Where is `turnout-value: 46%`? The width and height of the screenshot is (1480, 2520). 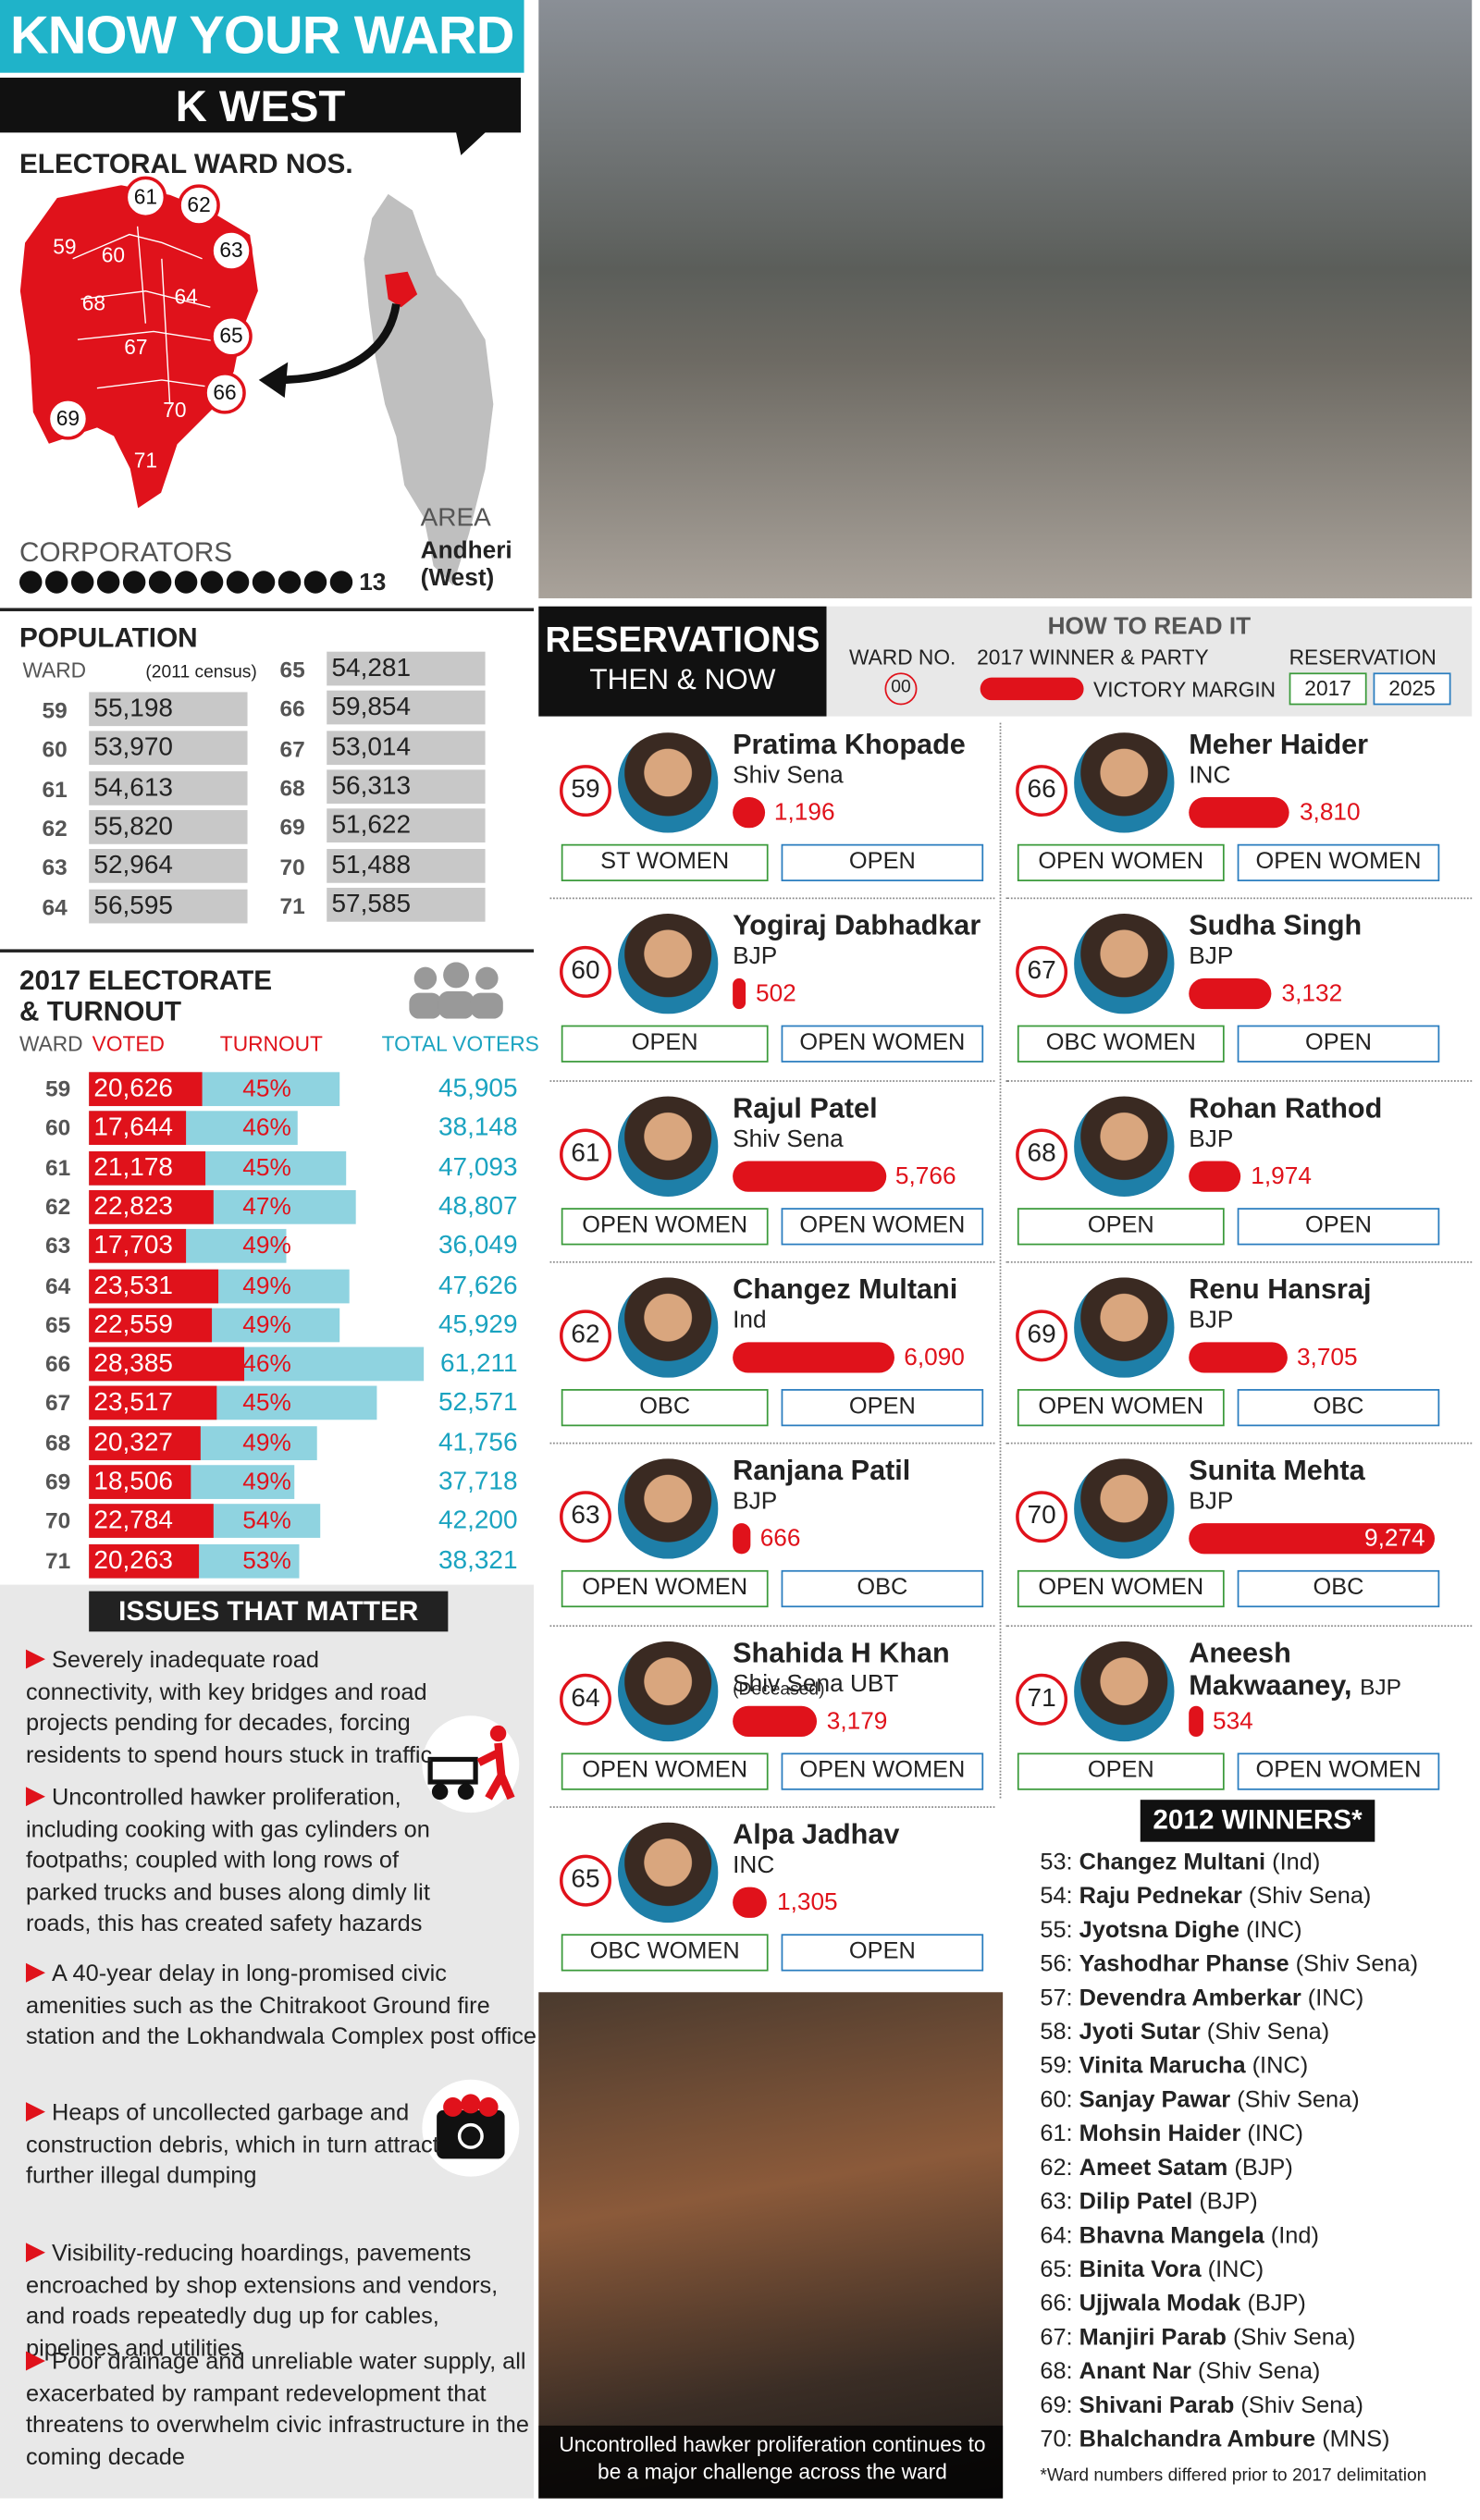
turnout-value: 46% is located at coordinates (267, 1128).